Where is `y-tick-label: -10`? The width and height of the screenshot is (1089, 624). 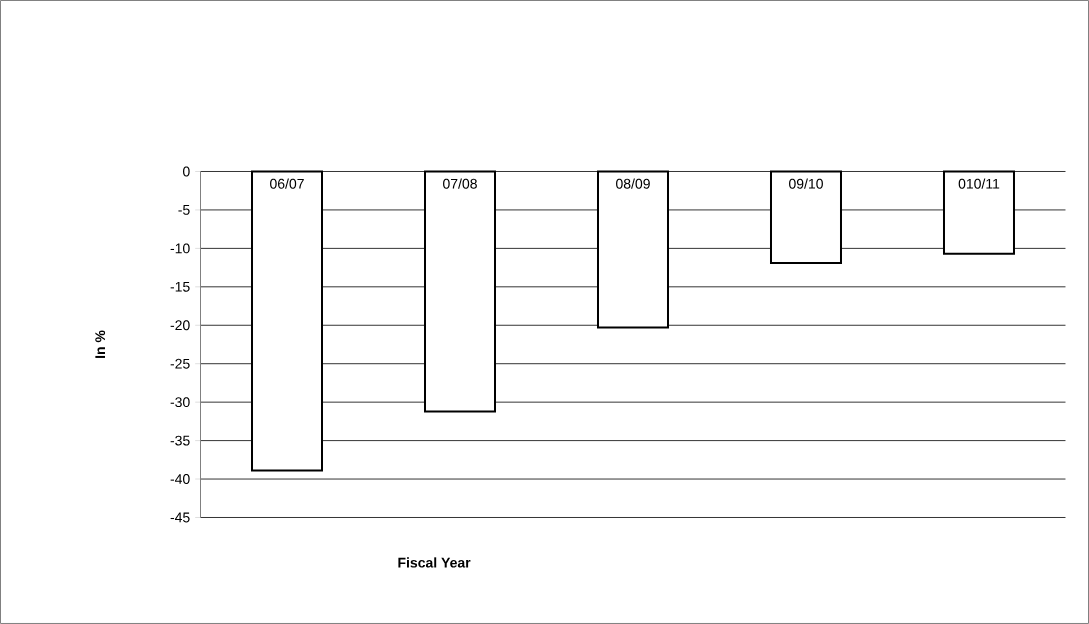 y-tick-label: -10 is located at coordinates (180, 248).